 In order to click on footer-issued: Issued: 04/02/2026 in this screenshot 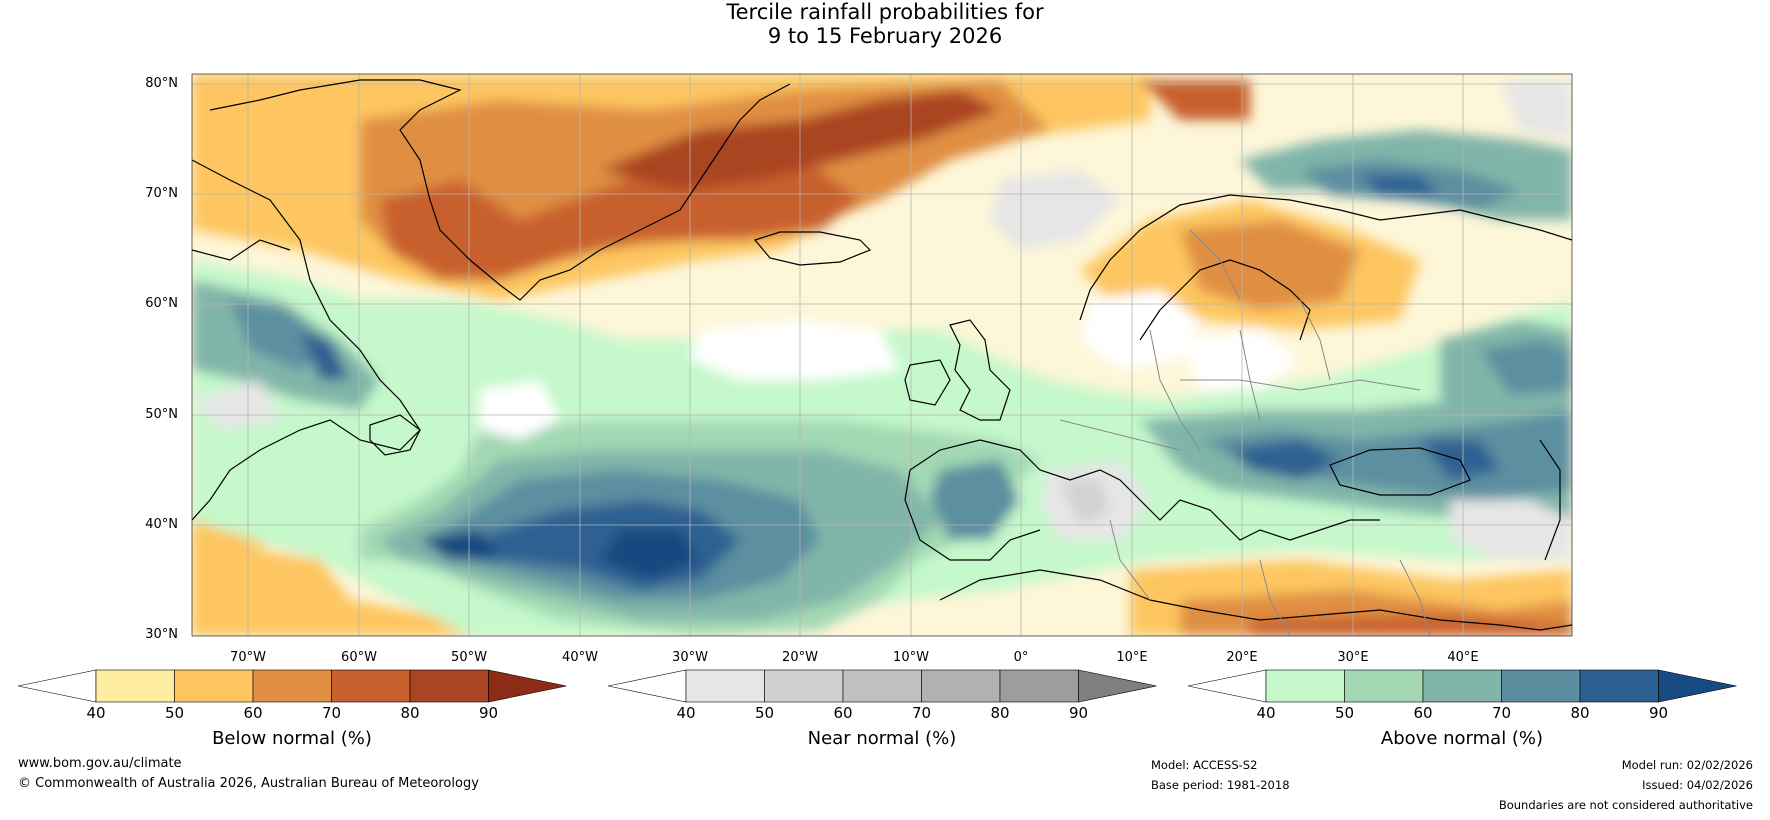, I will do `click(1697, 785)`.